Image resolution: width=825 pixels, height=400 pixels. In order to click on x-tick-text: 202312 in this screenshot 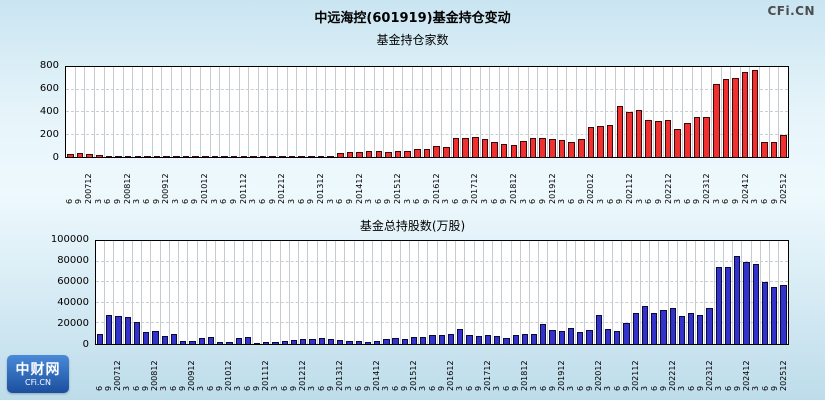, I will do `click(710, 375)`.